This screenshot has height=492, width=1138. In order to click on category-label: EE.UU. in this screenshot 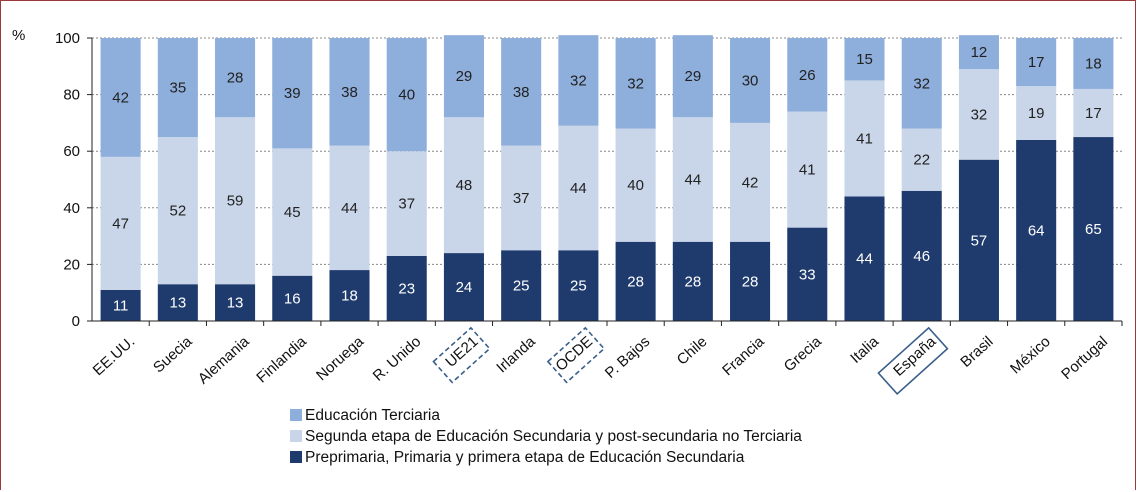, I will do `click(114, 356)`.